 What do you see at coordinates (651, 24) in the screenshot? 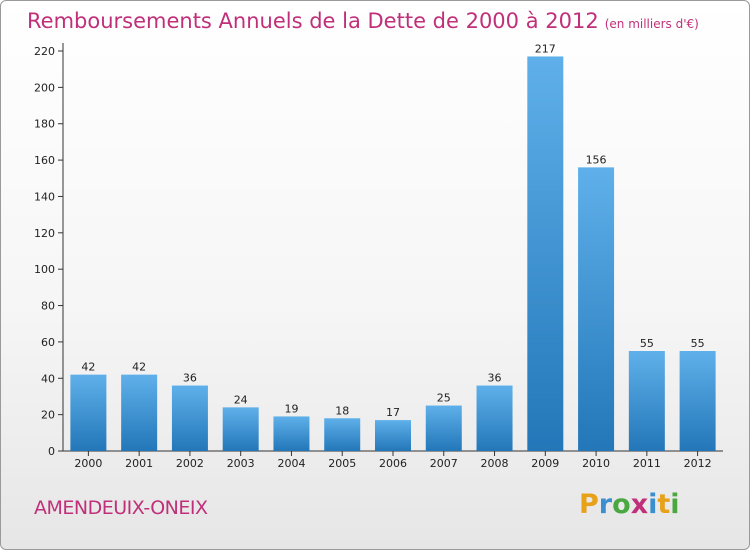
I see `unit-label: (en milliers d'€)` at bounding box center [651, 24].